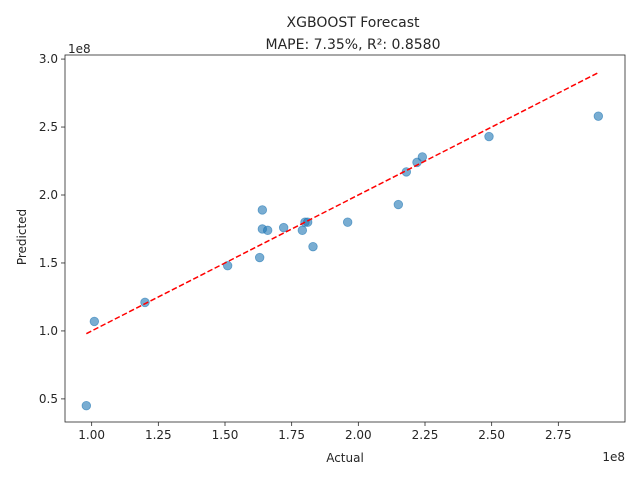 Image resolution: width=640 pixels, height=480 pixels. Describe the element at coordinates (491, 435) in the screenshot. I see `x-tick-label: 2.50` at that location.